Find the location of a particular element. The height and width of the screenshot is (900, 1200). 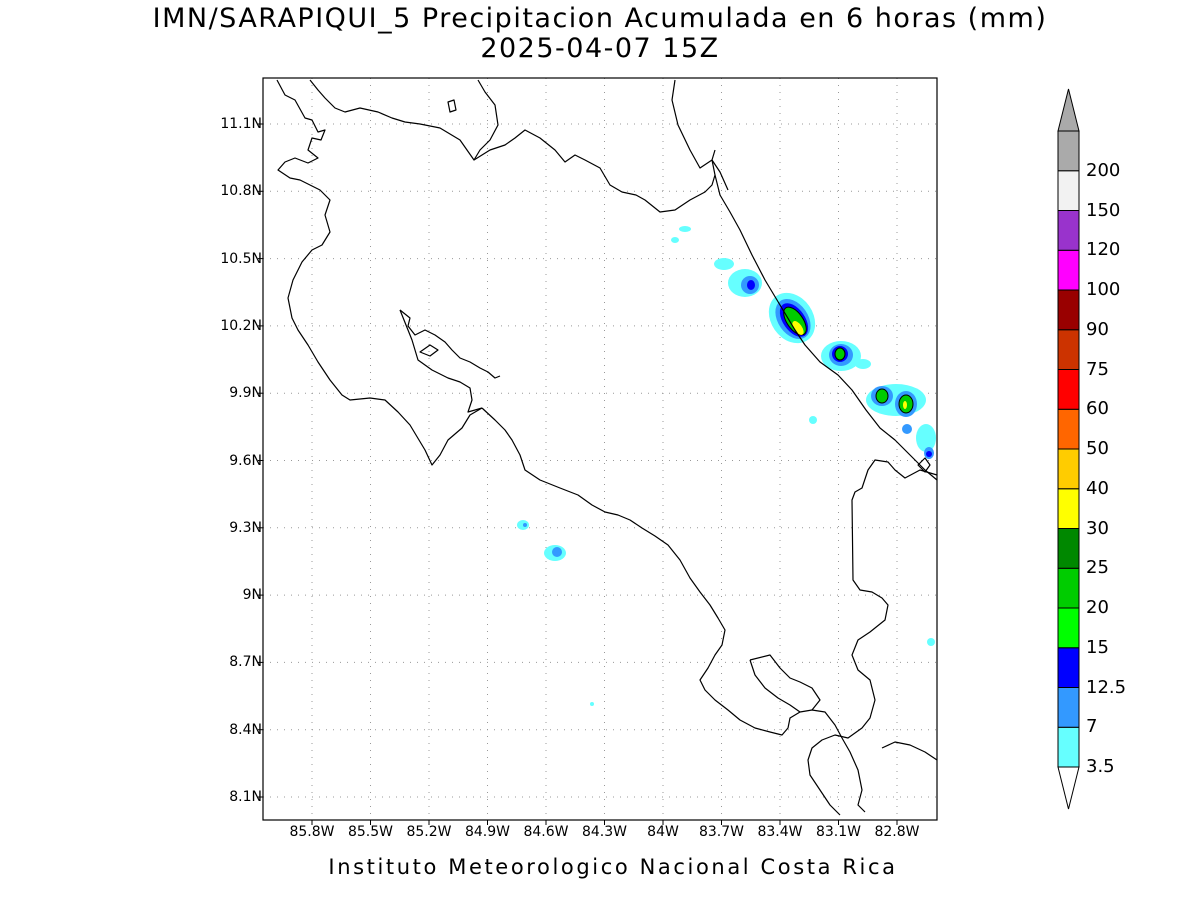

bocas-islands is located at coordinates (924, 465).